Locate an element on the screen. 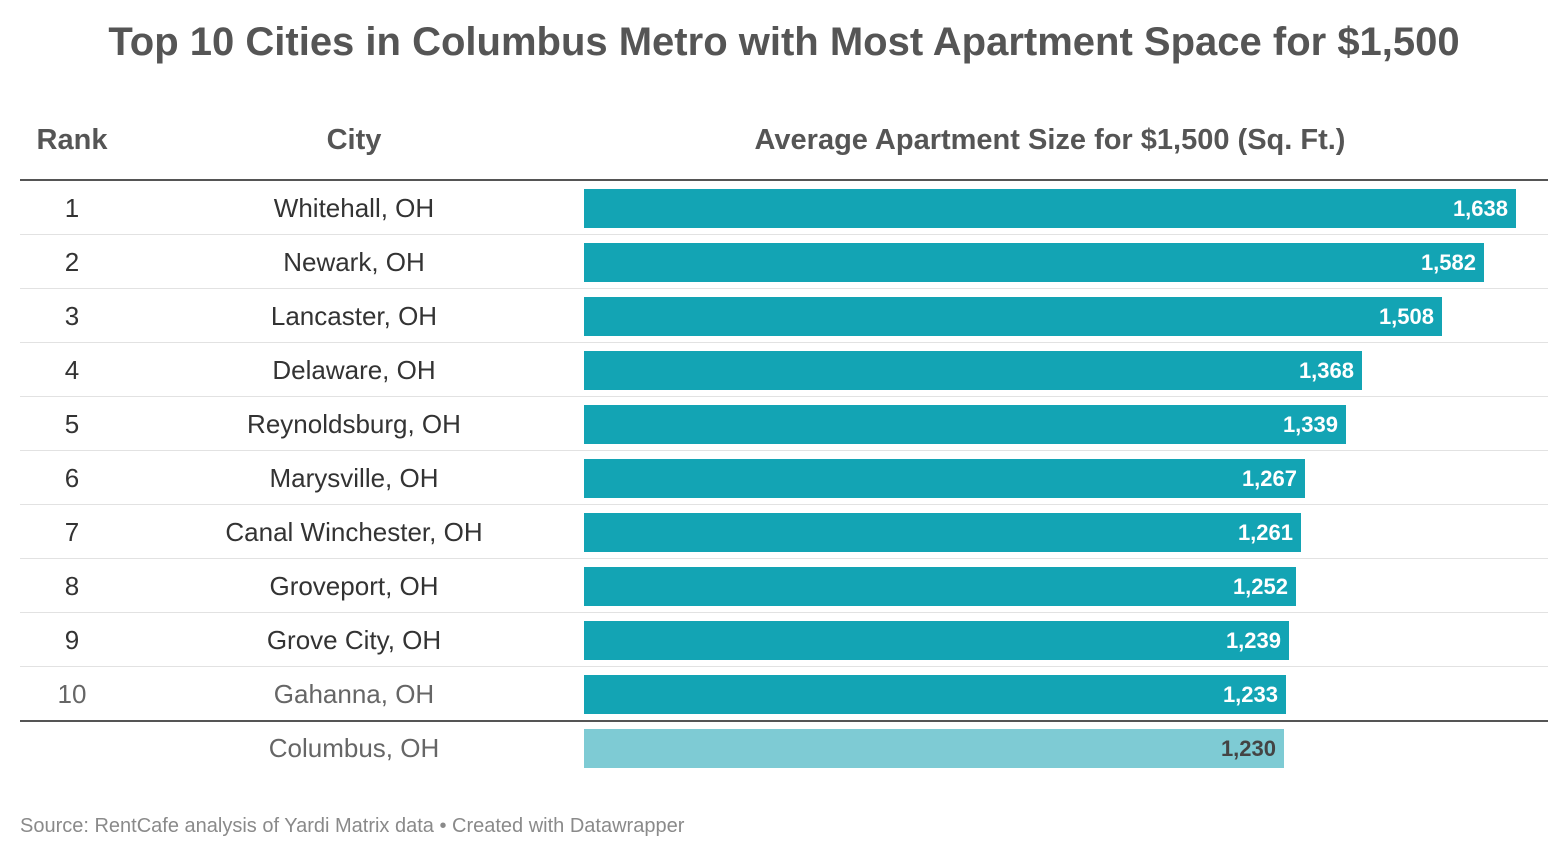 The image size is (1568, 860). table-row: 7 Canal Winchester, OH 1,261 is located at coordinates (784, 532).